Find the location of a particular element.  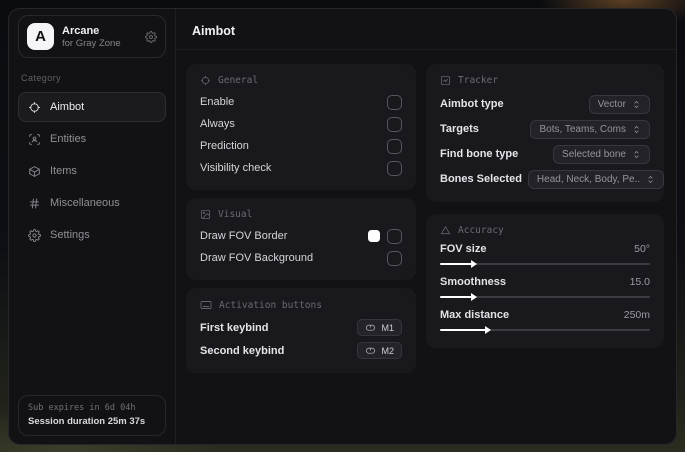

draw-fov-border-checkbox is located at coordinates (394, 236).